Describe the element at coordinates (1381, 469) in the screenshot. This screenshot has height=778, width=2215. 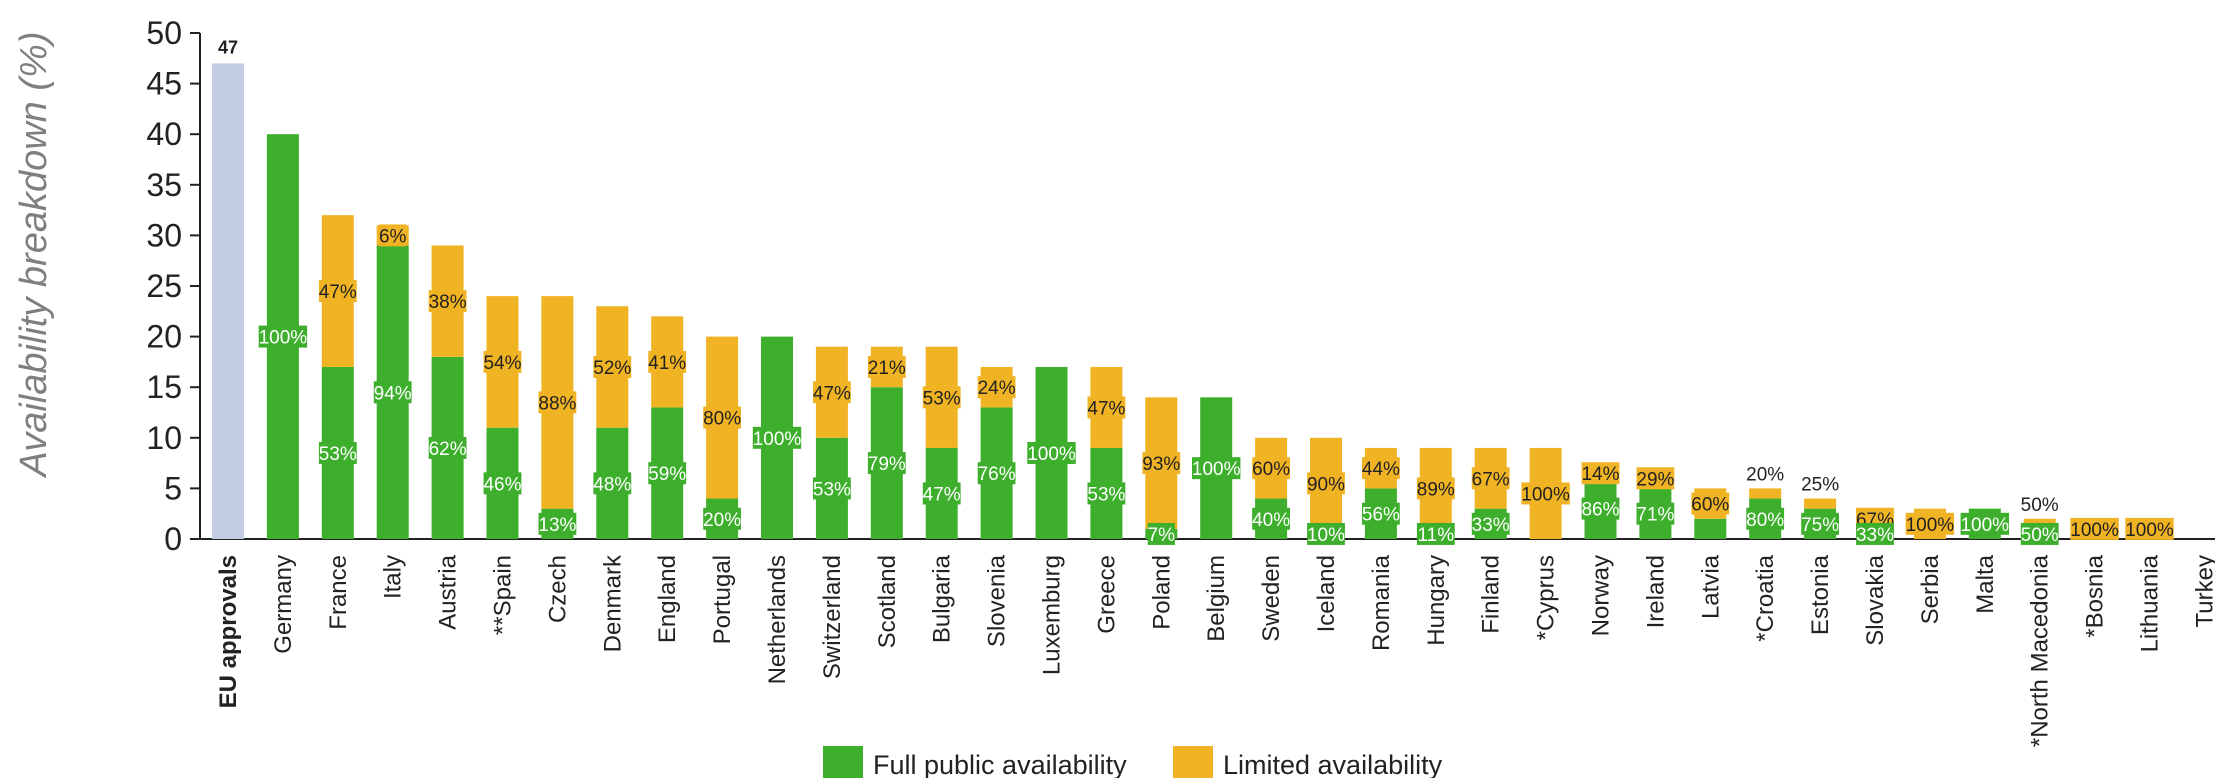
I see `data-label: 44%` at that location.